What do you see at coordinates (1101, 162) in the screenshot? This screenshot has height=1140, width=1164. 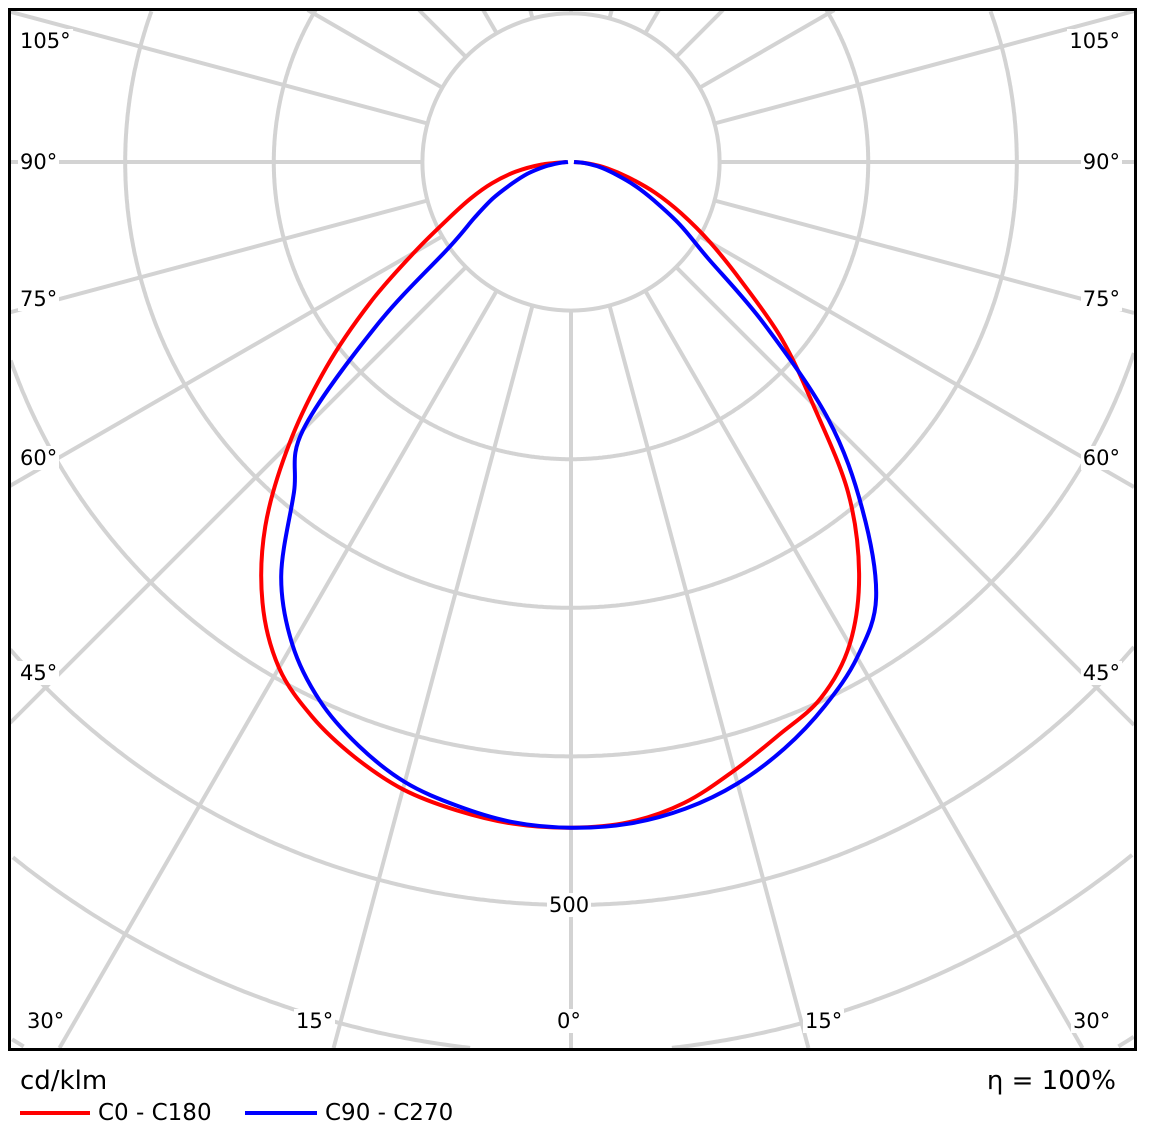 I see `angle-label-right-90: 90°` at bounding box center [1101, 162].